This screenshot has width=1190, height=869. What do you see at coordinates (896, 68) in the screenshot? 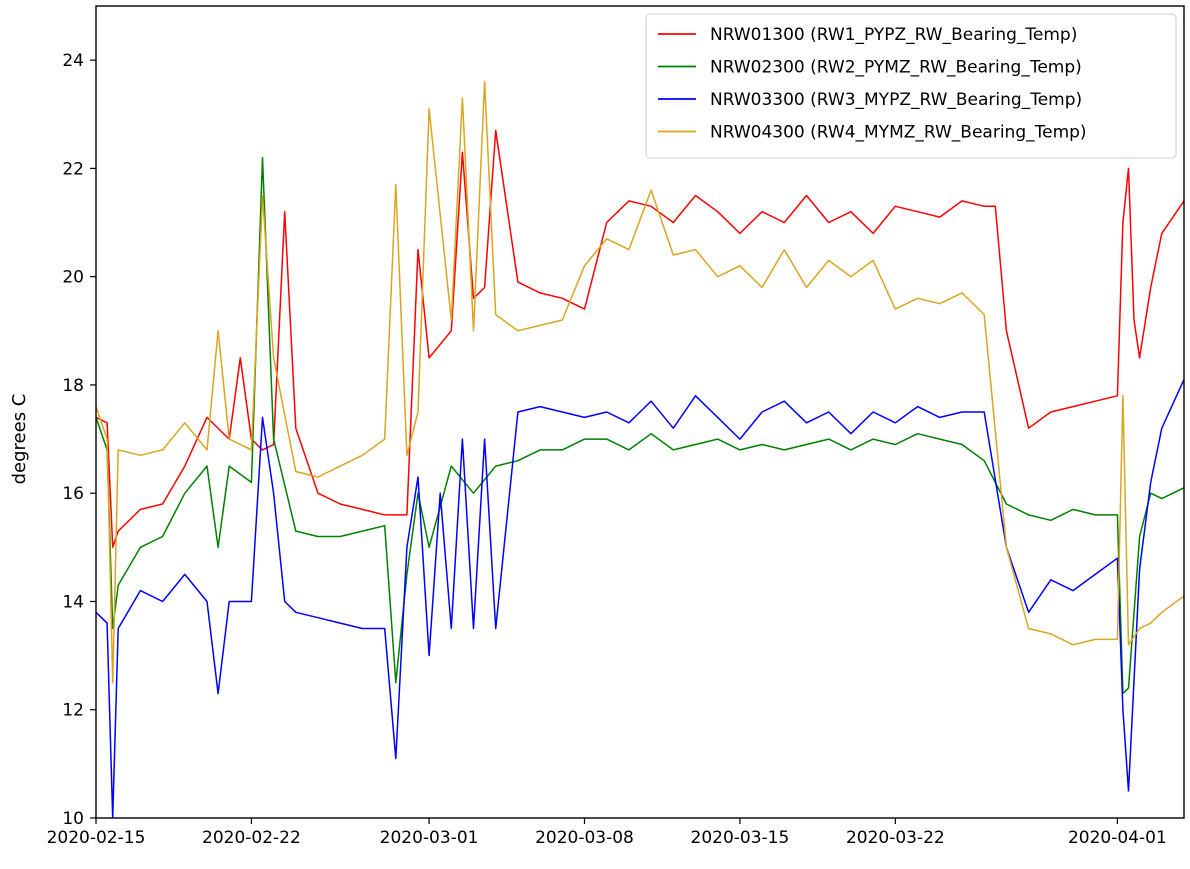
I see `legend-label: NRW02300 (RW2_PYMZ_RW_Bearing_Temp)` at bounding box center [896, 68].